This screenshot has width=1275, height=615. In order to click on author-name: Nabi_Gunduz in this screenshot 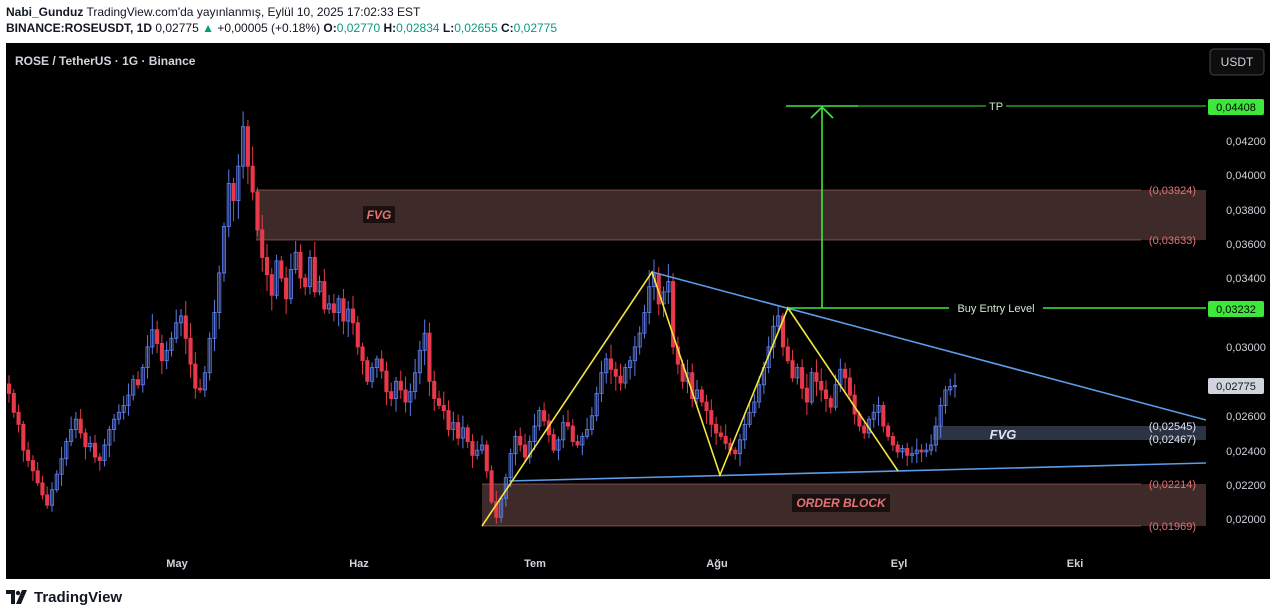, I will do `click(45, 12)`.